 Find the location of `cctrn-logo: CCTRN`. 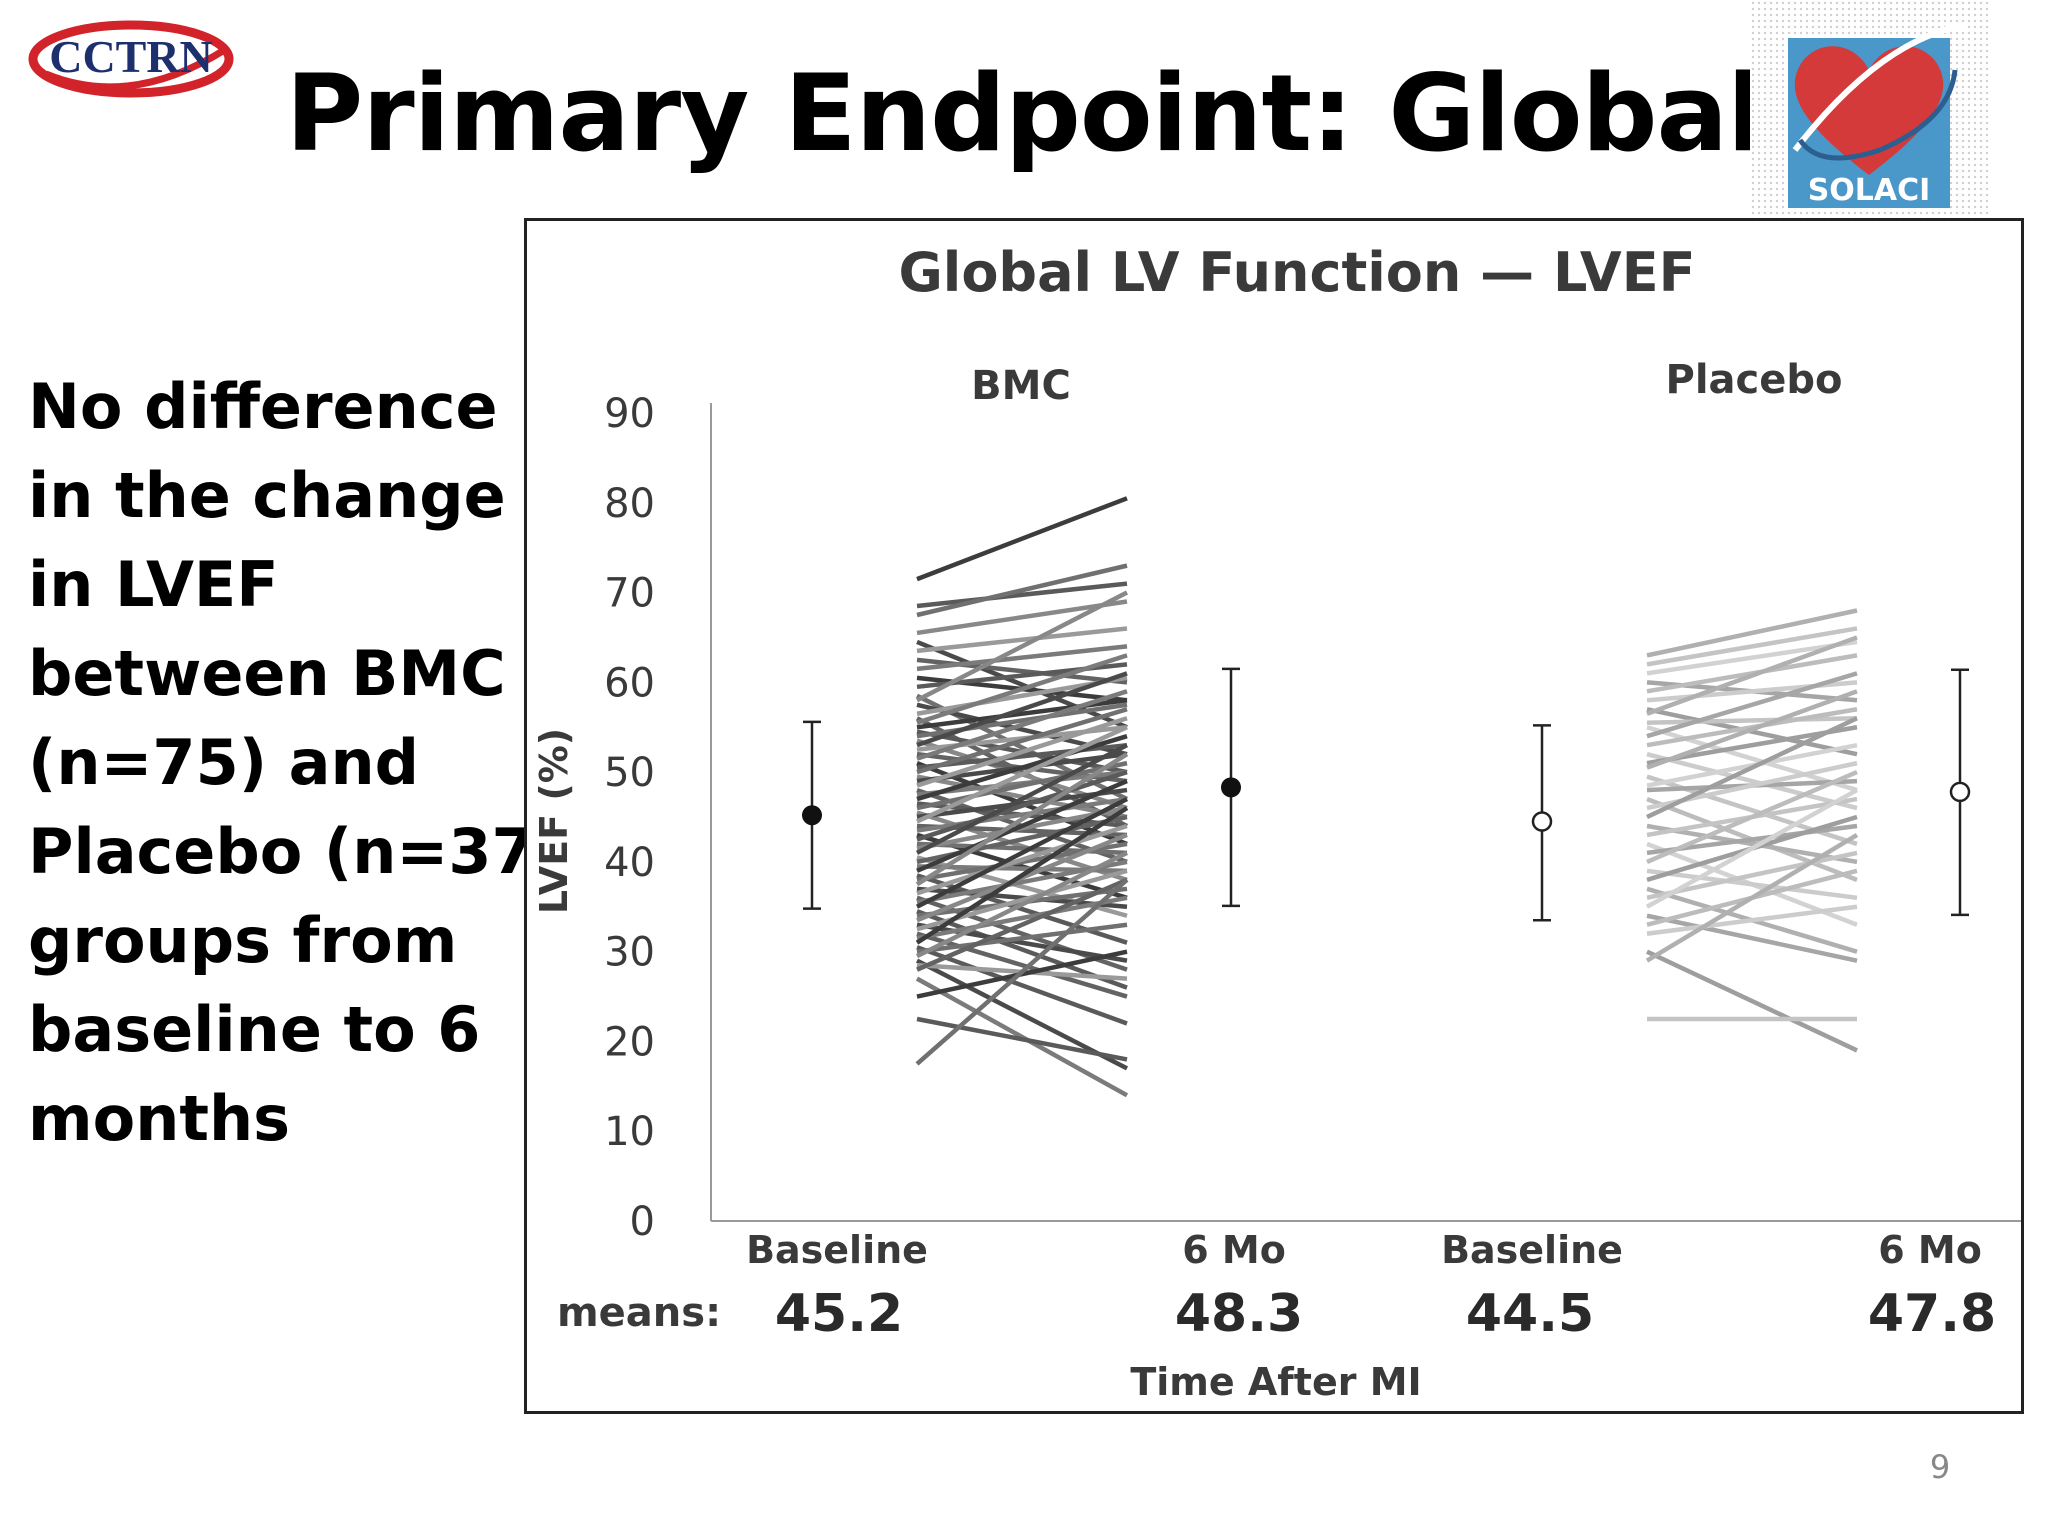

cctrn-logo: CCTRN is located at coordinates (131, 59).